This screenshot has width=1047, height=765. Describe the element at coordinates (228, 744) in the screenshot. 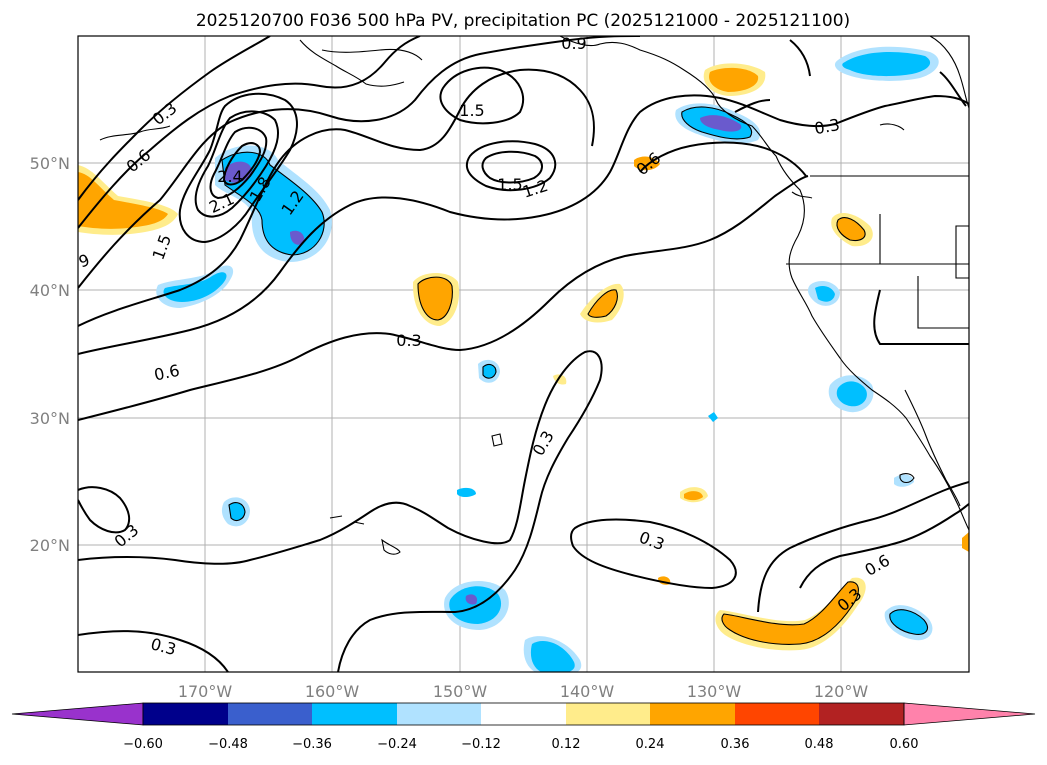

I see `colorbar-tick: −0.48` at that location.